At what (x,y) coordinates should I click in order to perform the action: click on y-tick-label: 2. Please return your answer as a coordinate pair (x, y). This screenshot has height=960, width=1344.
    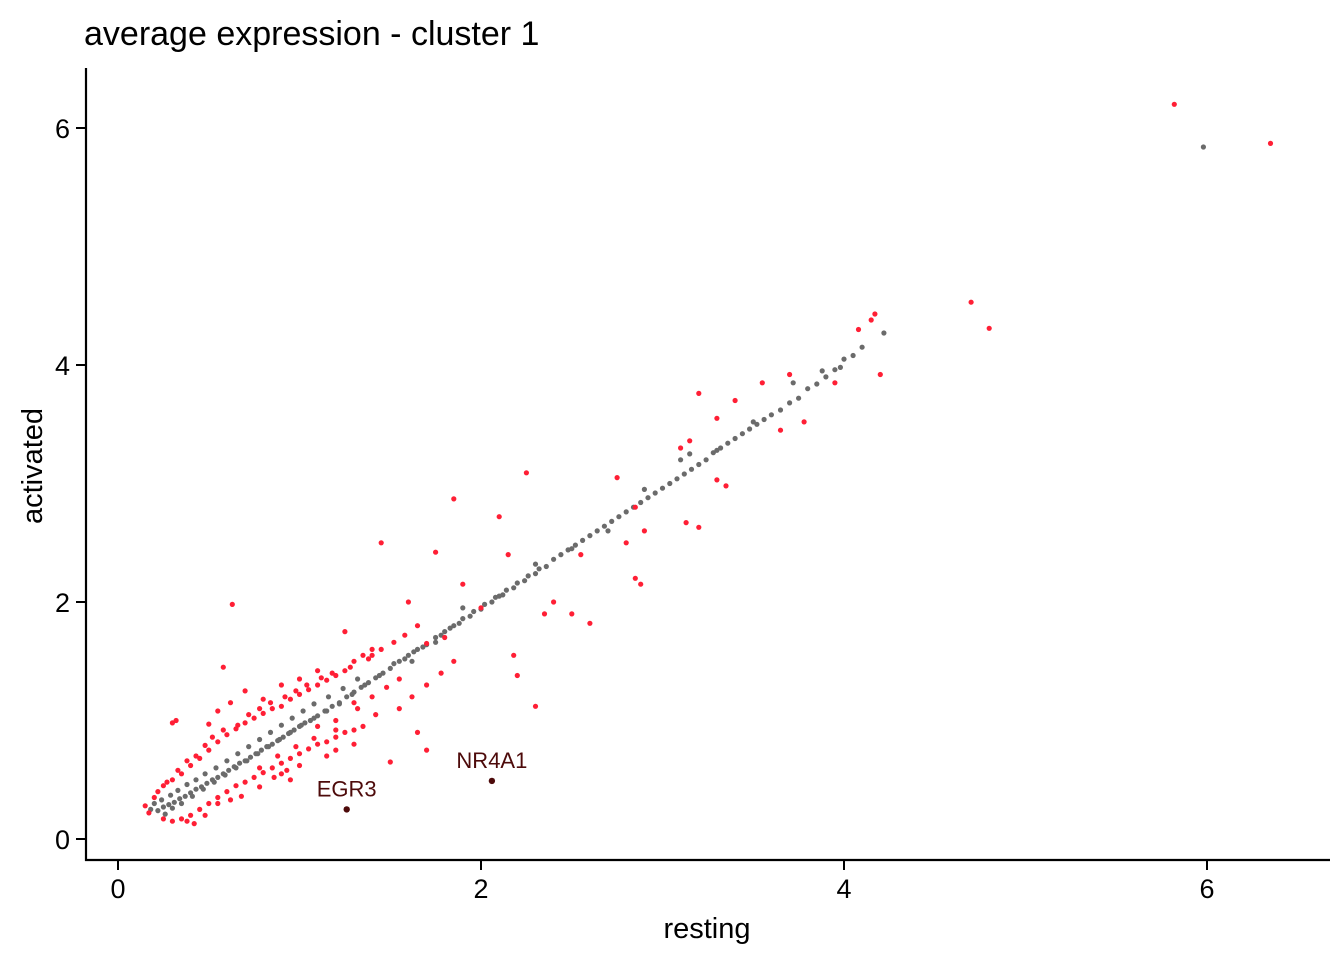
    Looking at the image, I should click on (62, 603).